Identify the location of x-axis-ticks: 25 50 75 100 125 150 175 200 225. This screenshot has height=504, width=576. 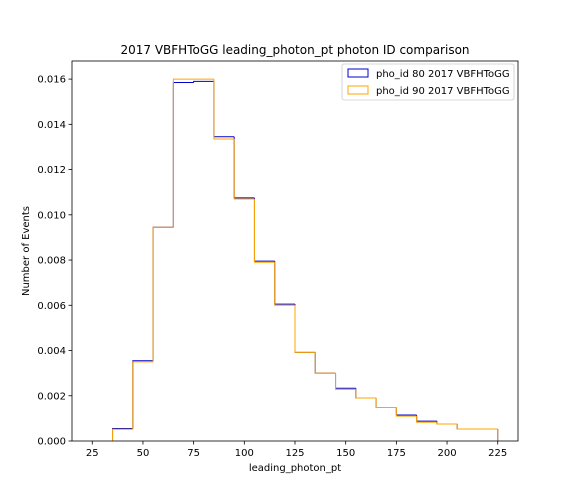
(296, 450).